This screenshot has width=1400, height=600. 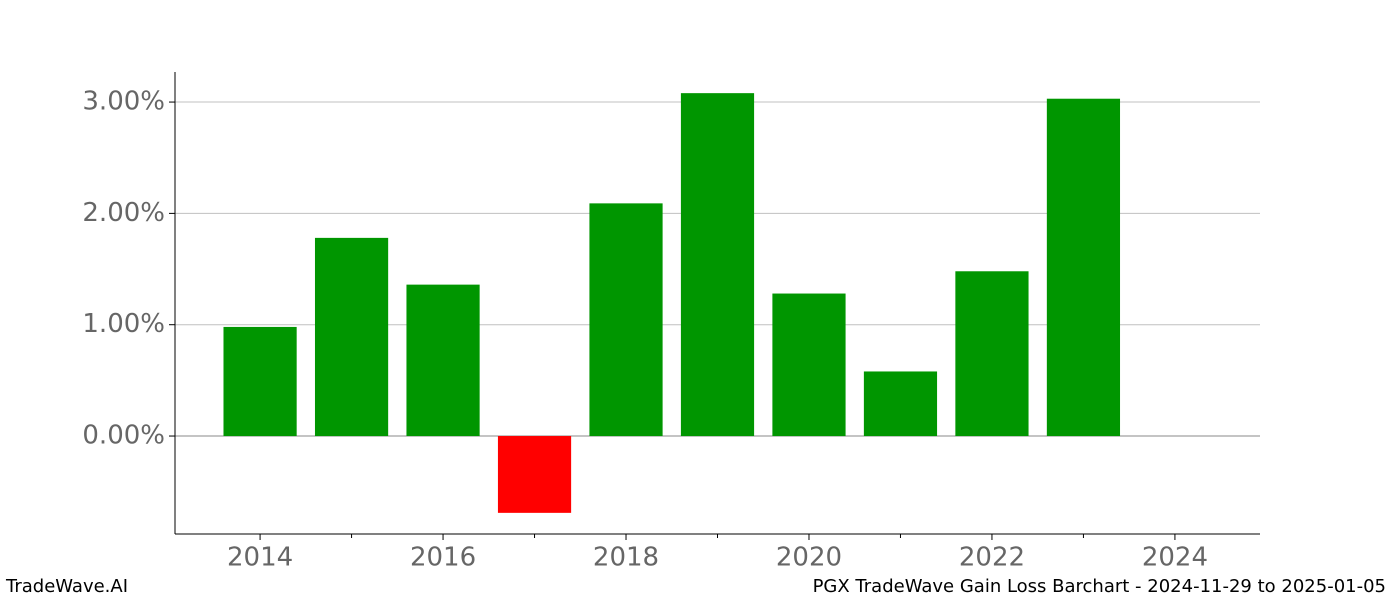 I want to click on x-tick-label: 2016, so click(x=443, y=558).